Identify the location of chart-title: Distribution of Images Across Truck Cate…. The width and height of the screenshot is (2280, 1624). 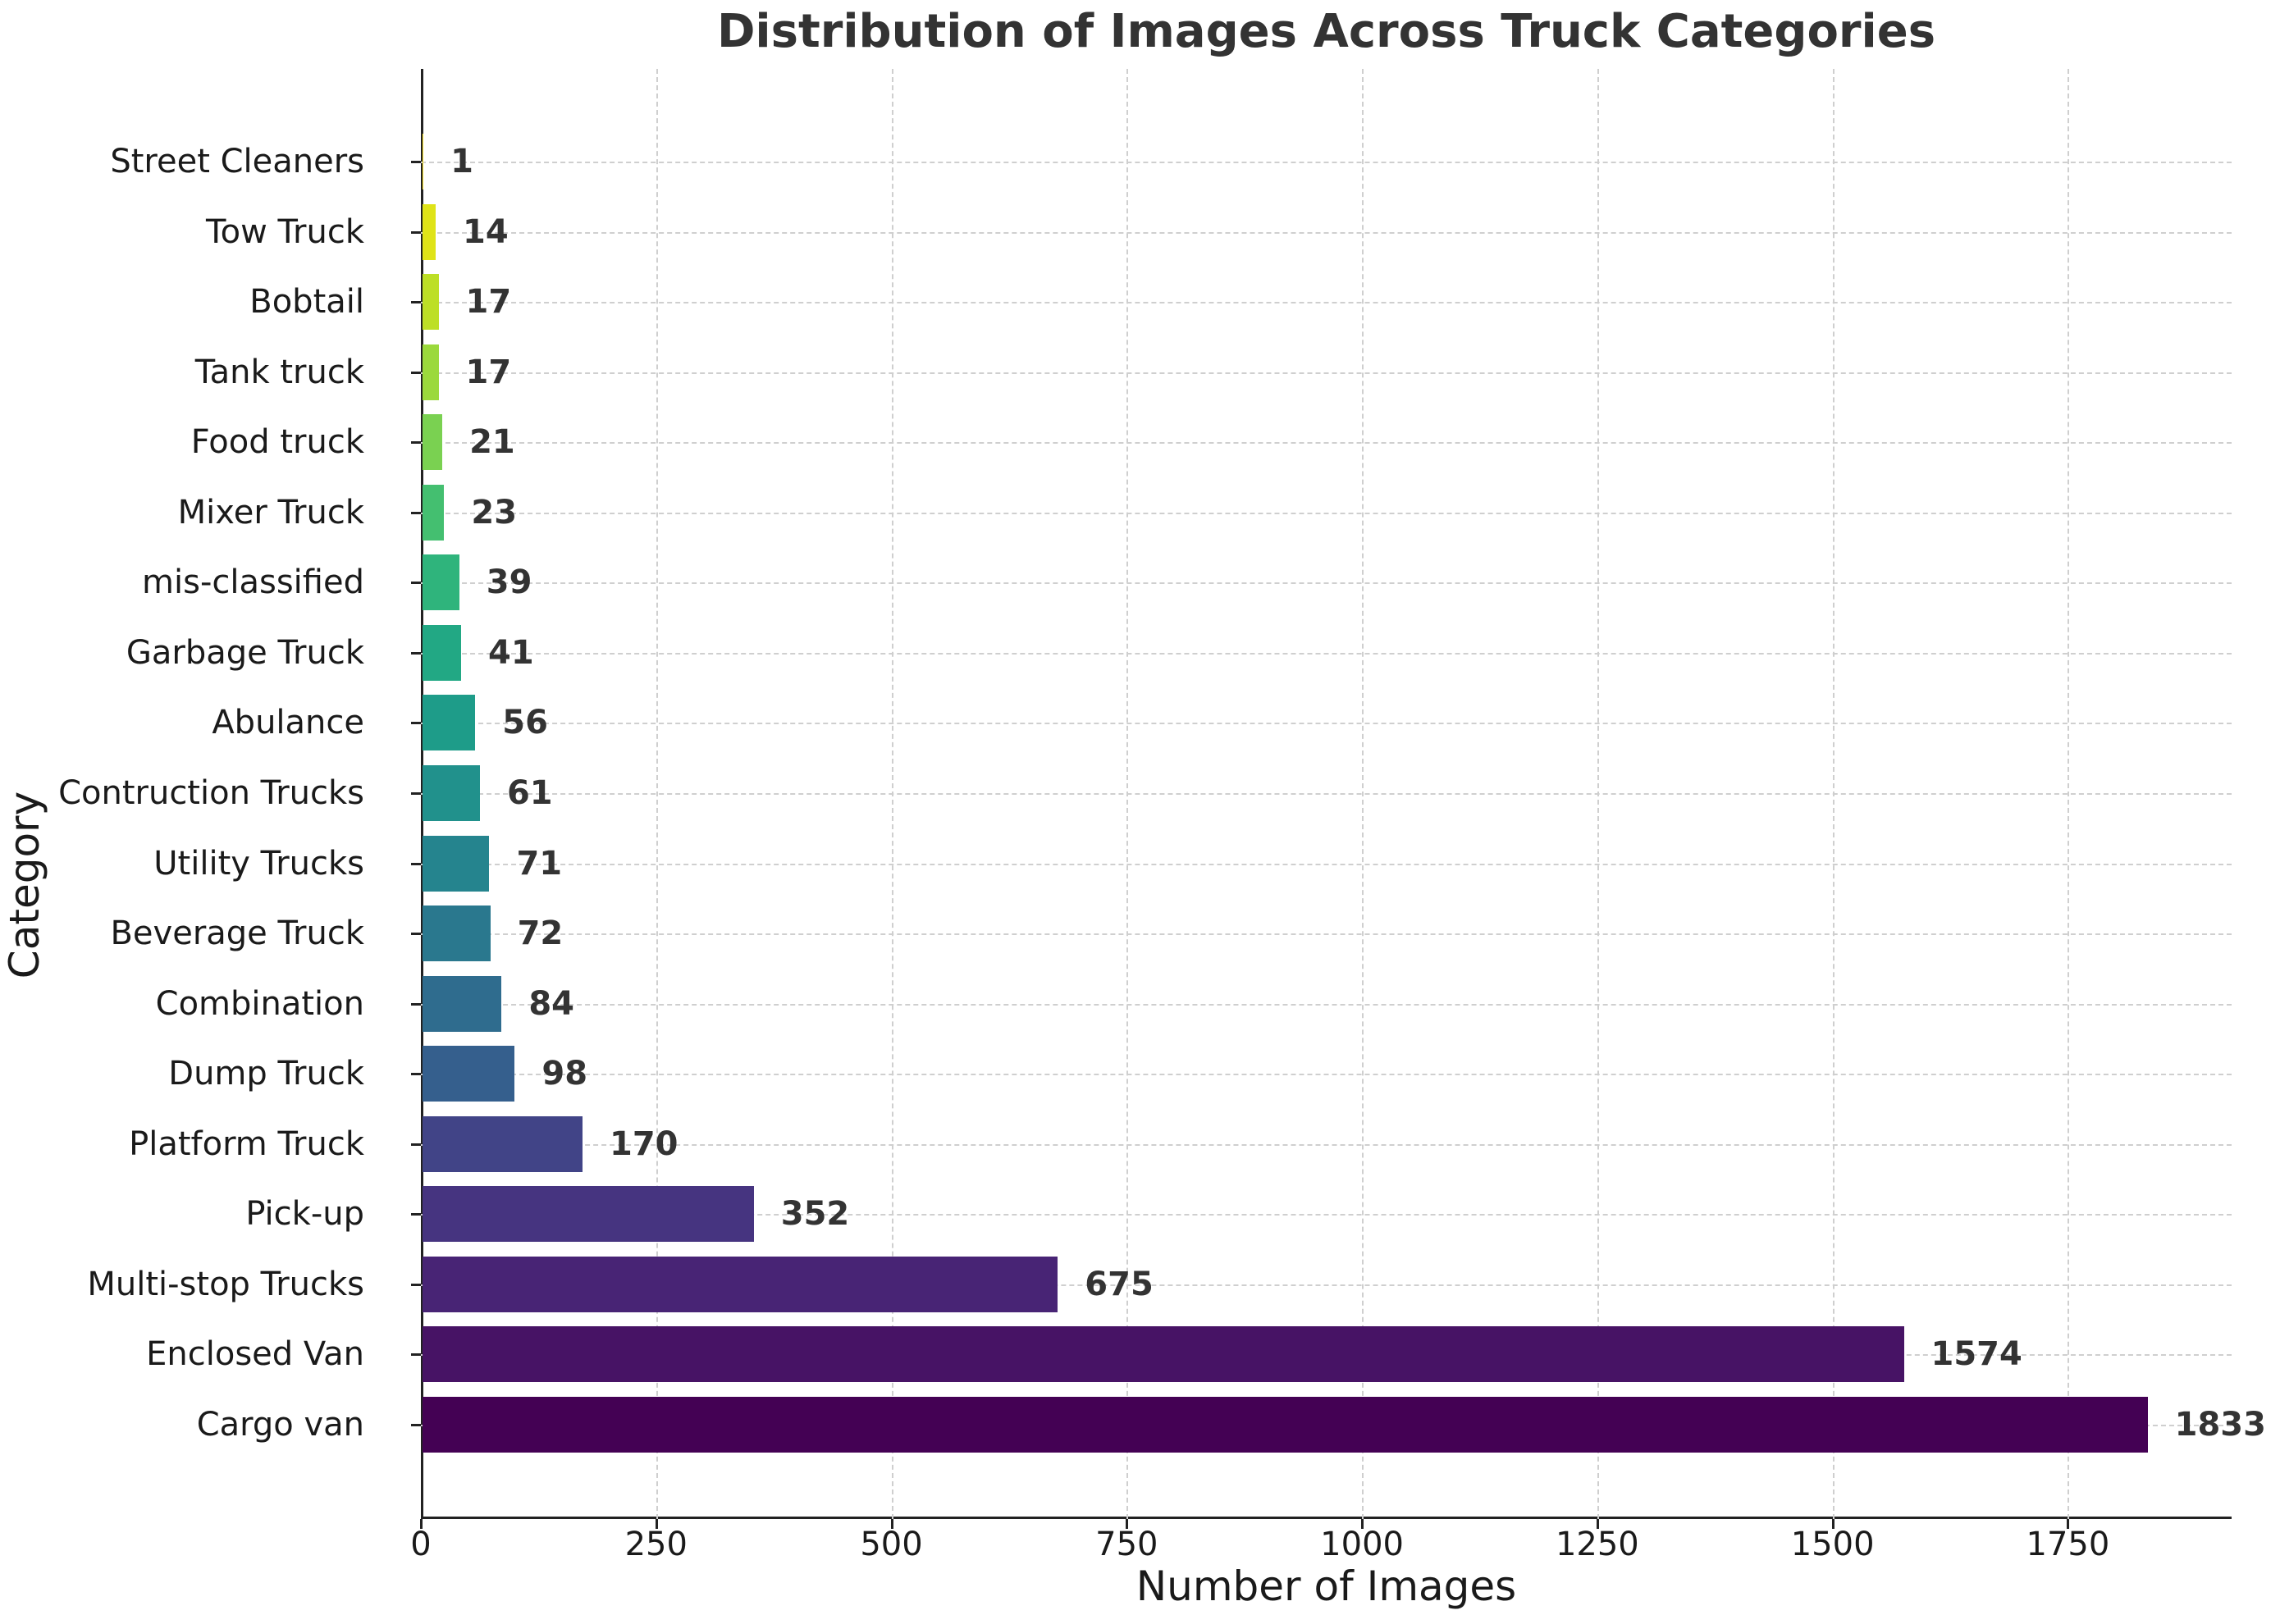
(1326, 31).